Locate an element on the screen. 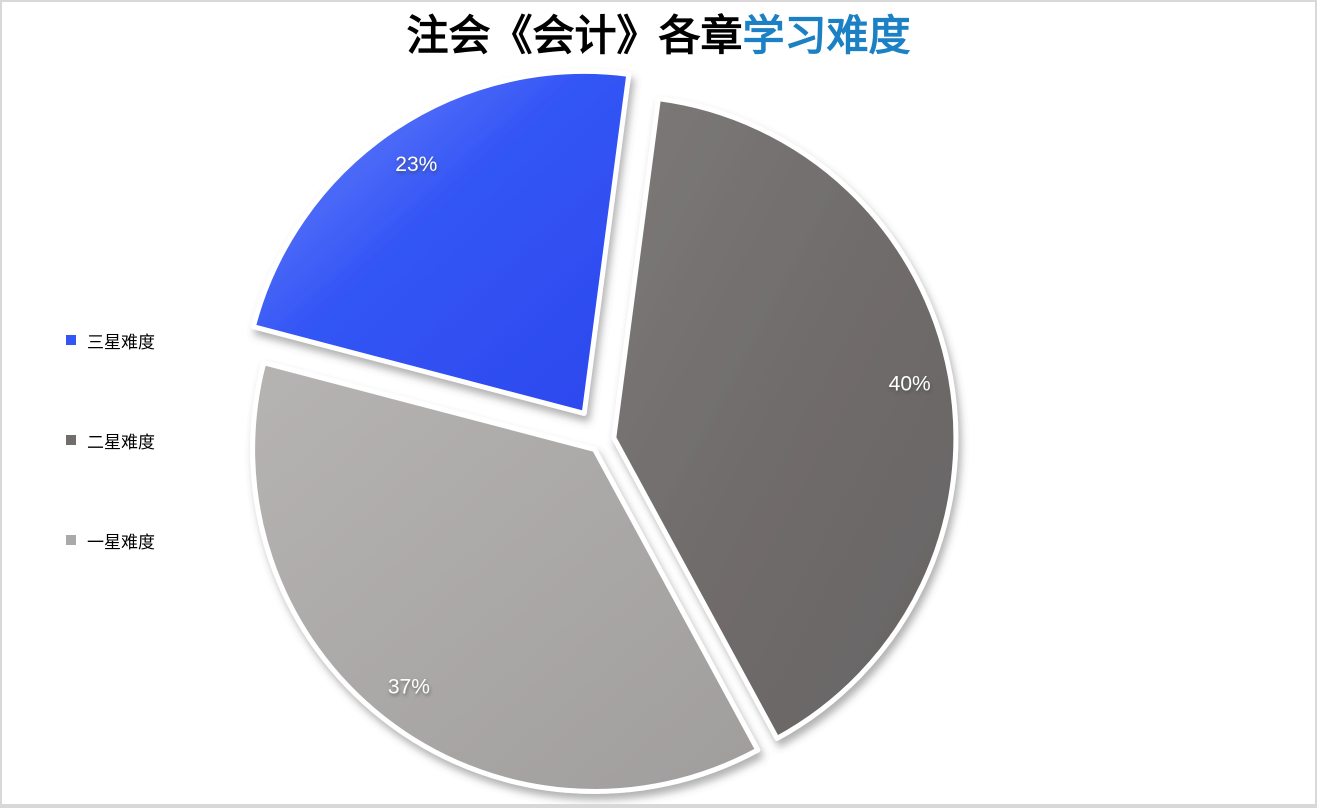 Image resolution: width=1317 pixels, height=808 pixels. legend-item-three-star: 三星难度 is located at coordinates (110, 341).